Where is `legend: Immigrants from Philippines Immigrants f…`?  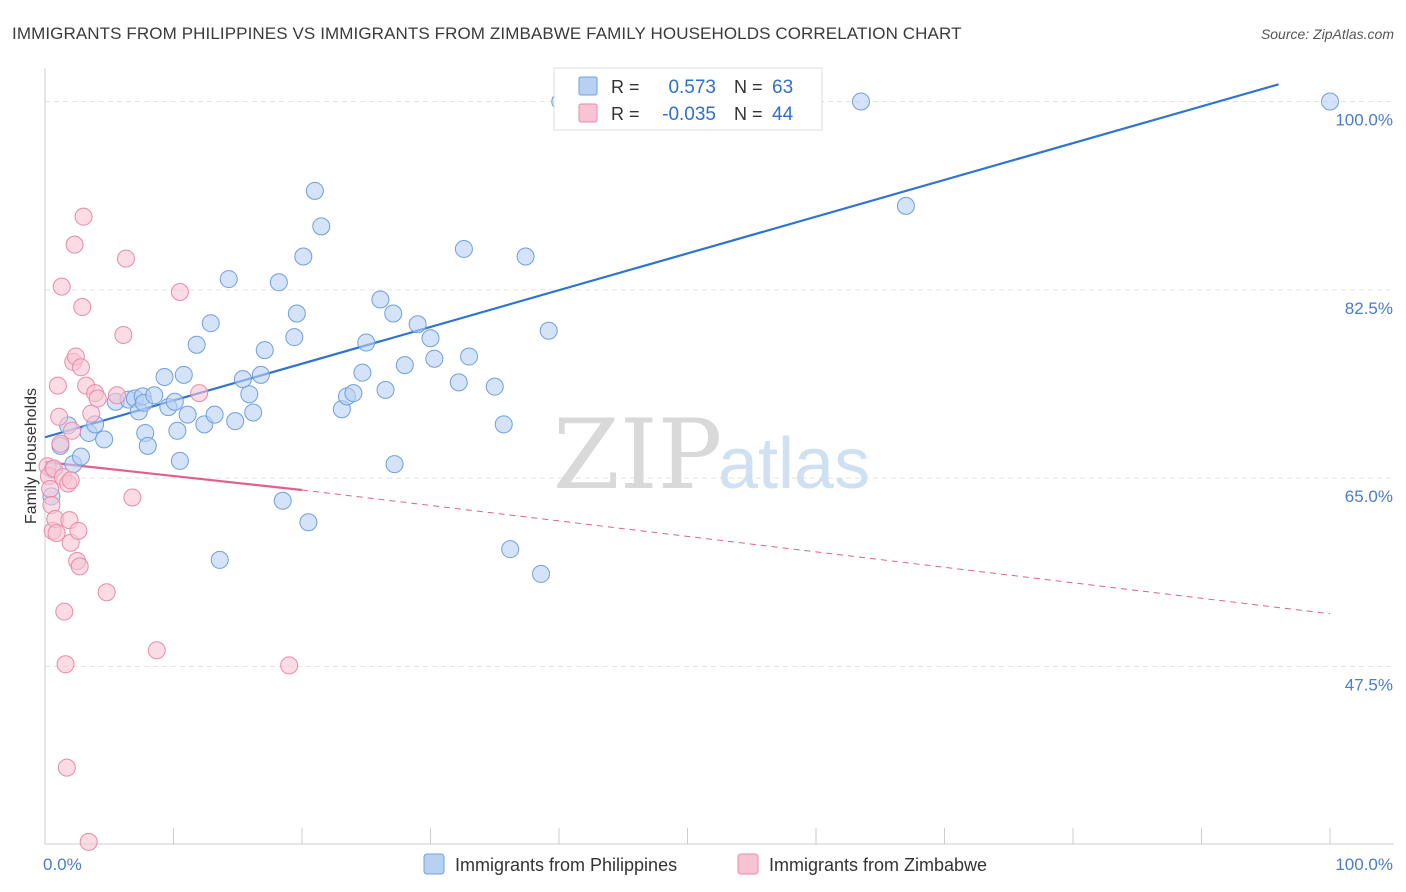 legend: Immigrants from Philippines Immigrants f… is located at coordinates (705, 864).